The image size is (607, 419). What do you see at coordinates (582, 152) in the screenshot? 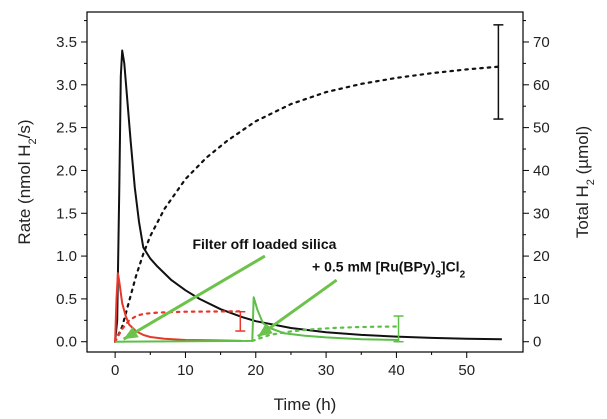
I see `y-right-title-part3: (µmol)` at bounding box center [582, 152].